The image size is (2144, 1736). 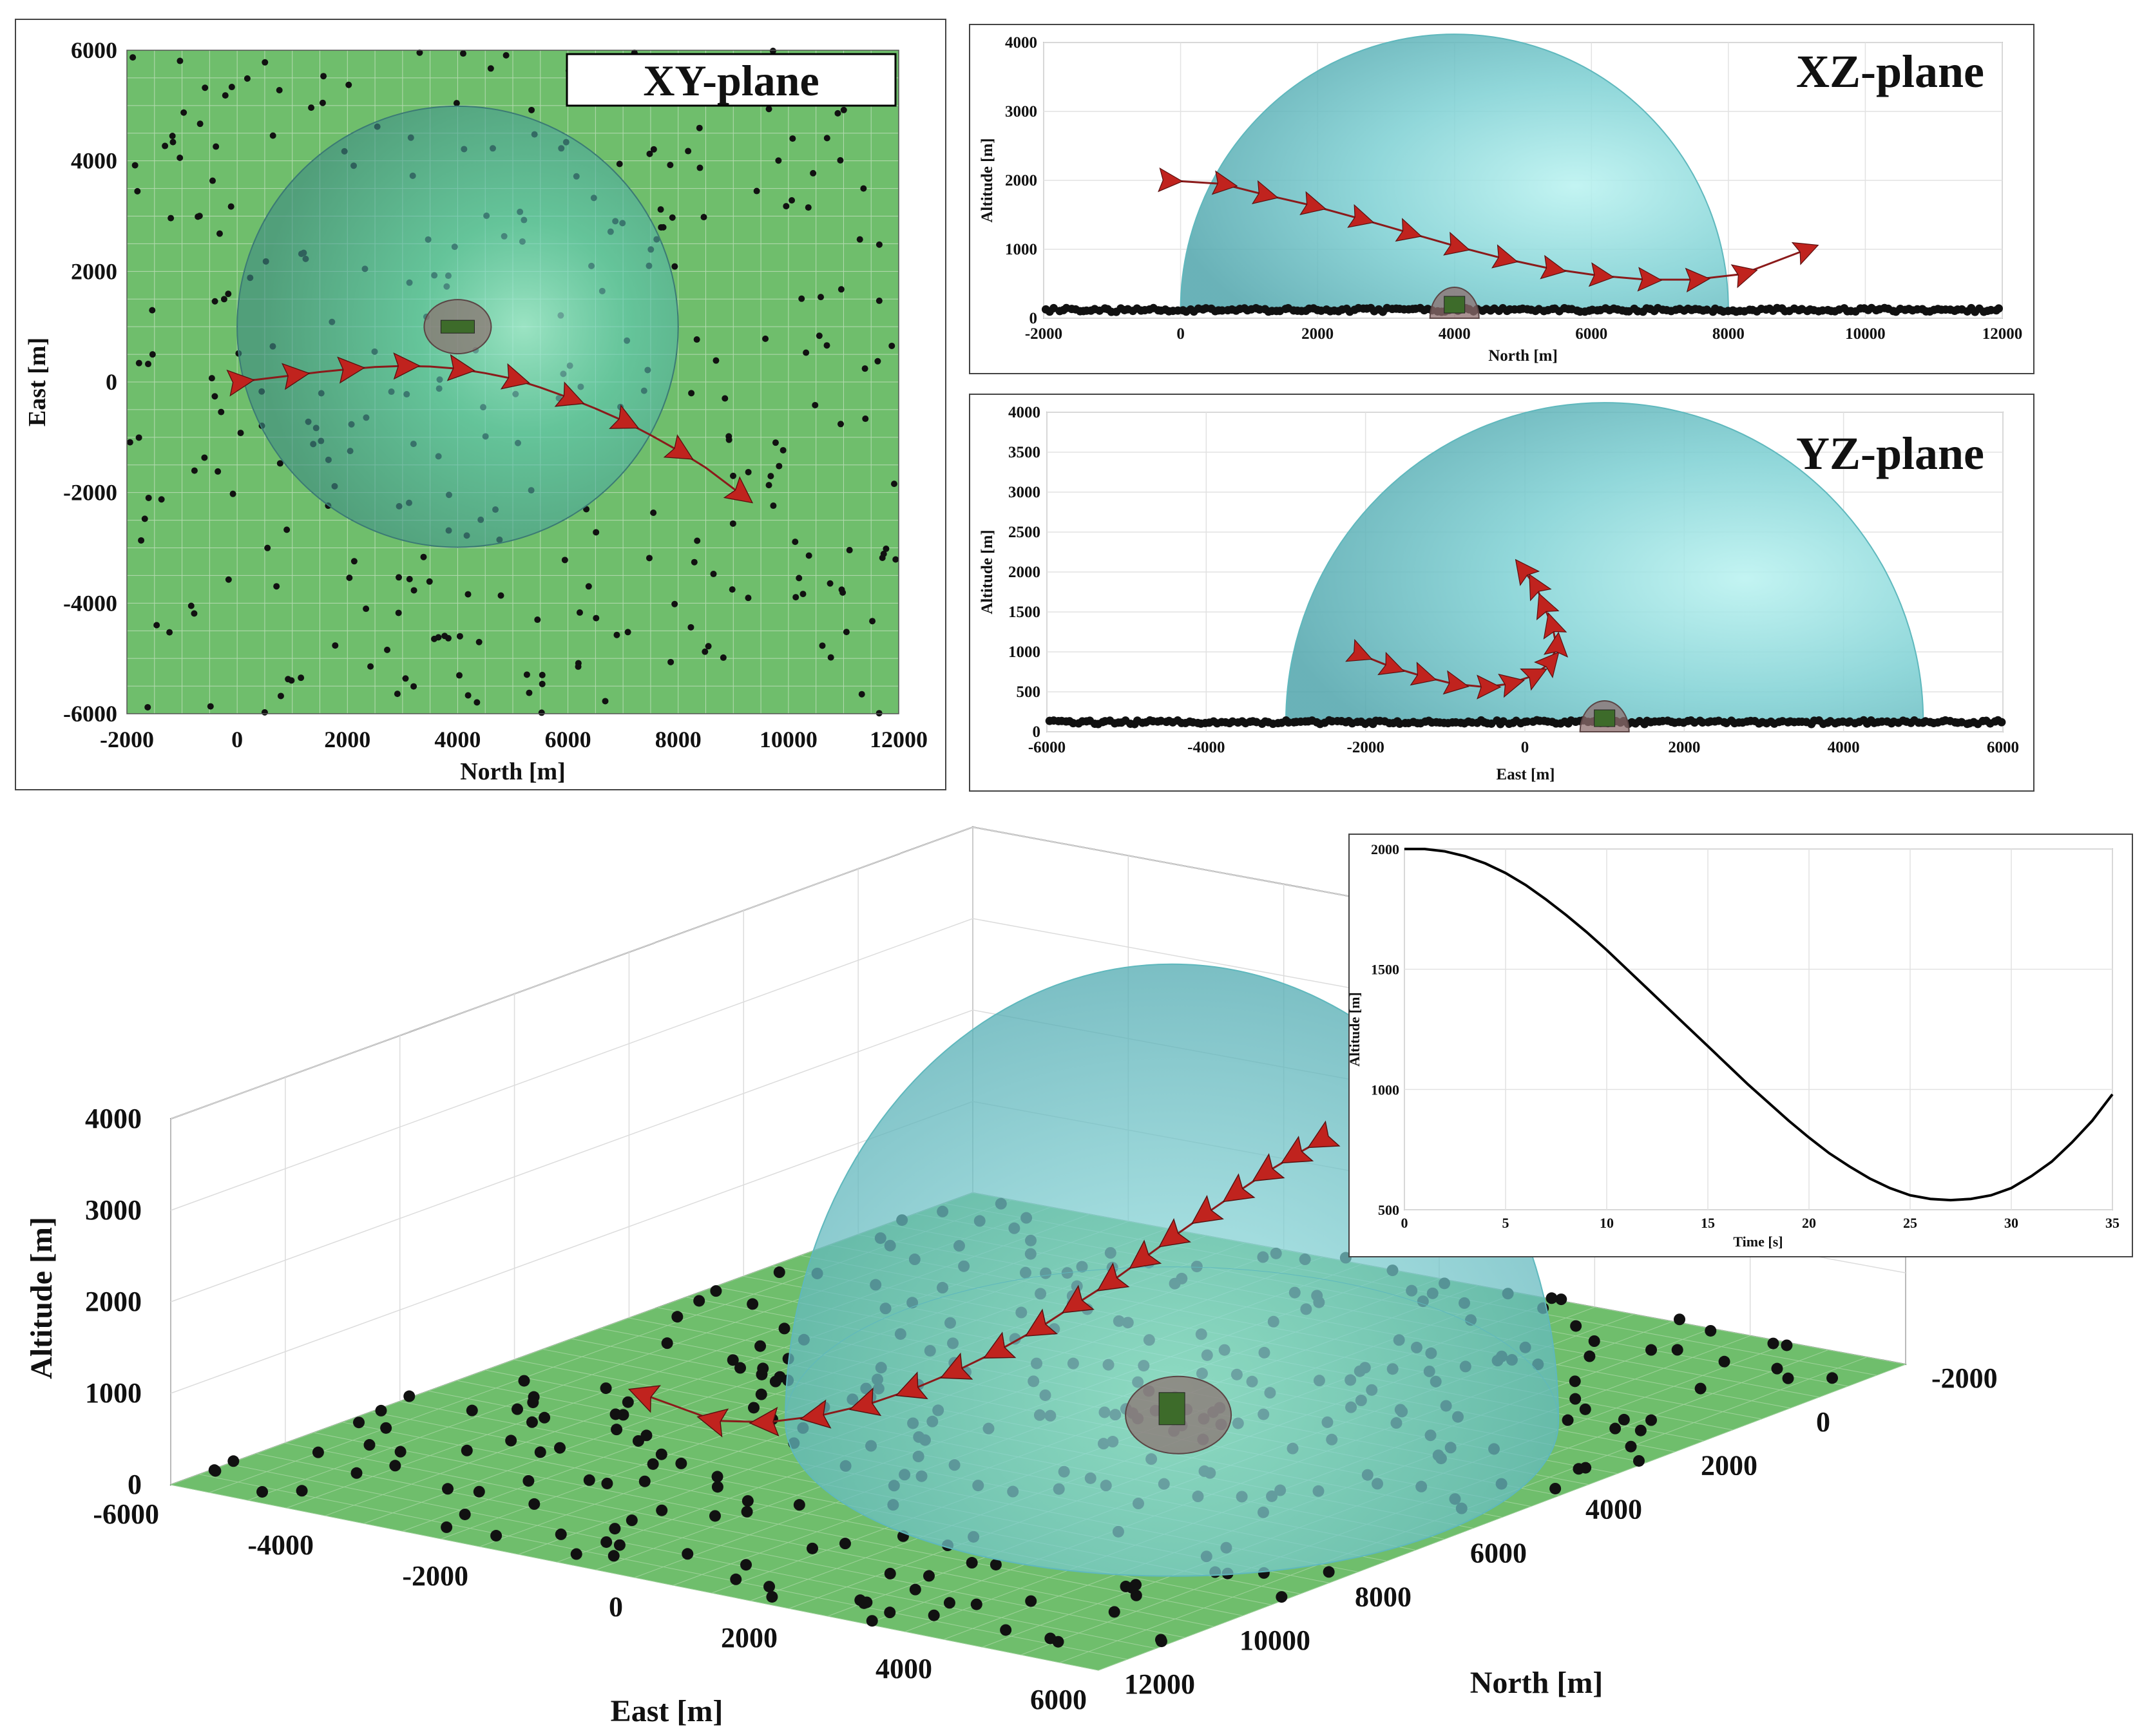 What do you see at coordinates (1910, 1223) in the screenshot?
I see `alt-x-tick: 25` at bounding box center [1910, 1223].